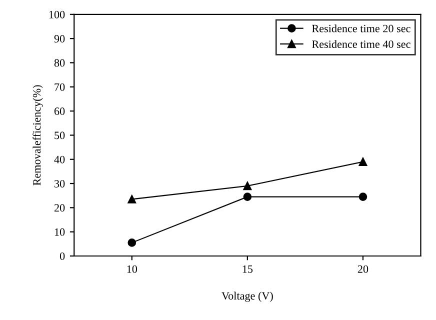 This screenshot has width=436, height=320. I want to click on x-tick-label: 15, so click(247, 269).